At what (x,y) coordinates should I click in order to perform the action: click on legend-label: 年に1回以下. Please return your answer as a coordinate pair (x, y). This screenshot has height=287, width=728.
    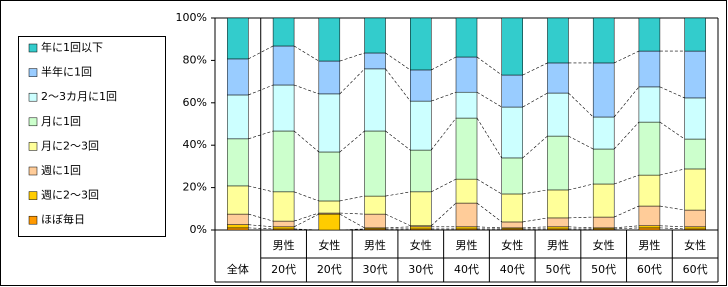
    Looking at the image, I should click on (72, 47).